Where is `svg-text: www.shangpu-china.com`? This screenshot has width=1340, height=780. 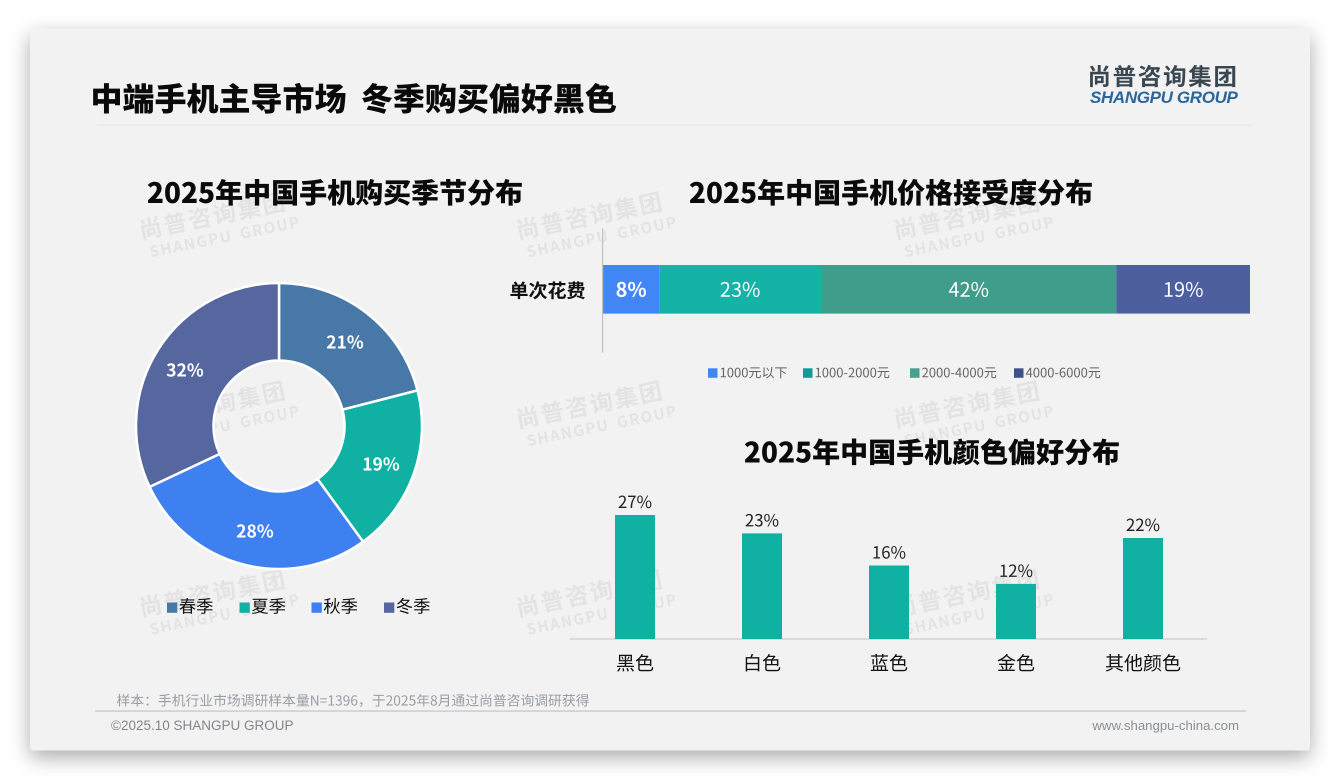
svg-text: www.shangpu-china.com is located at coordinates (1165, 725).